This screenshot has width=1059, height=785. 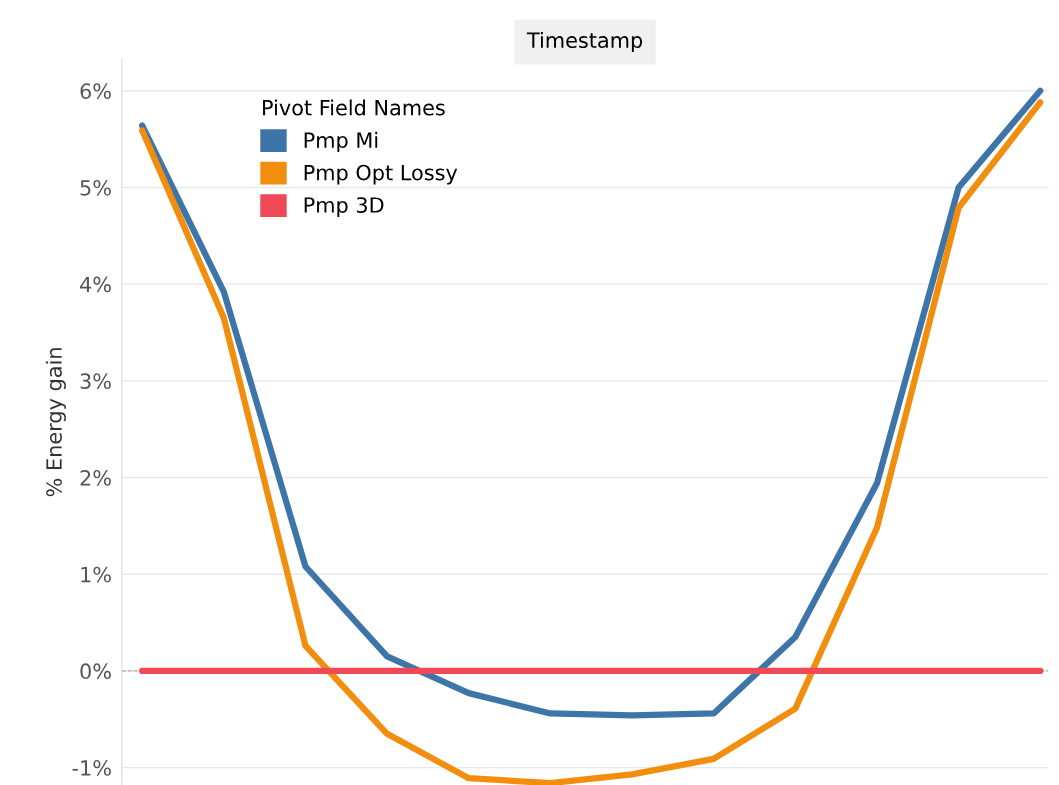 What do you see at coordinates (96, 574) in the screenshot?
I see `y-tick-label: 1%` at bounding box center [96, 574].